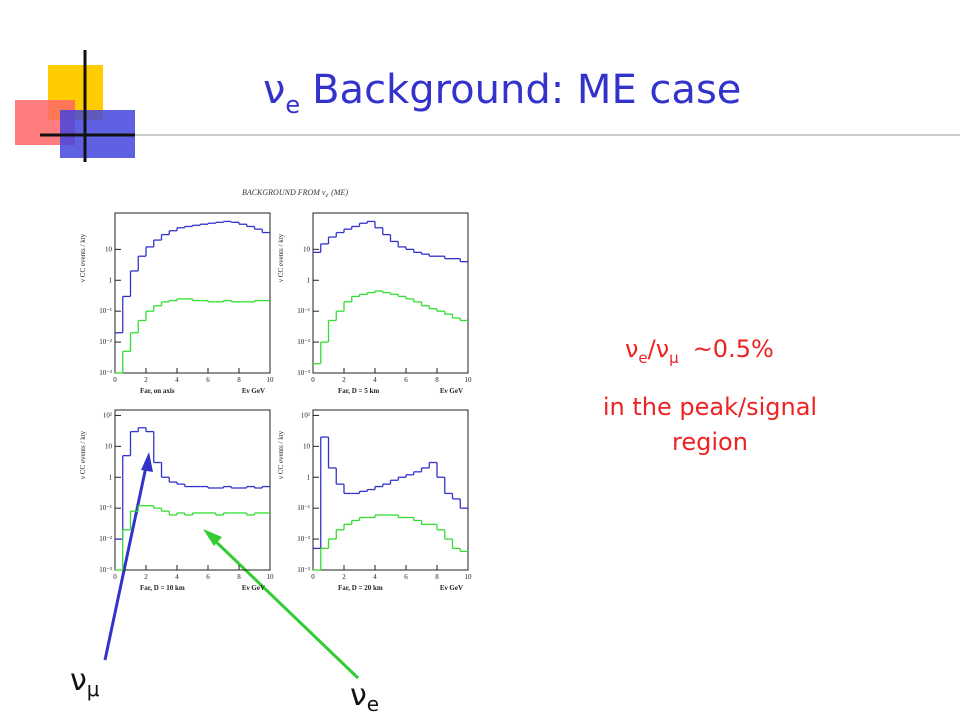 This screenshot has height=720, width=960. What do you see at coordinates (162, 588) in the screenshot?
I see `panel-subtitle: Far, D = 10 km` at bounding box center [162, 588].